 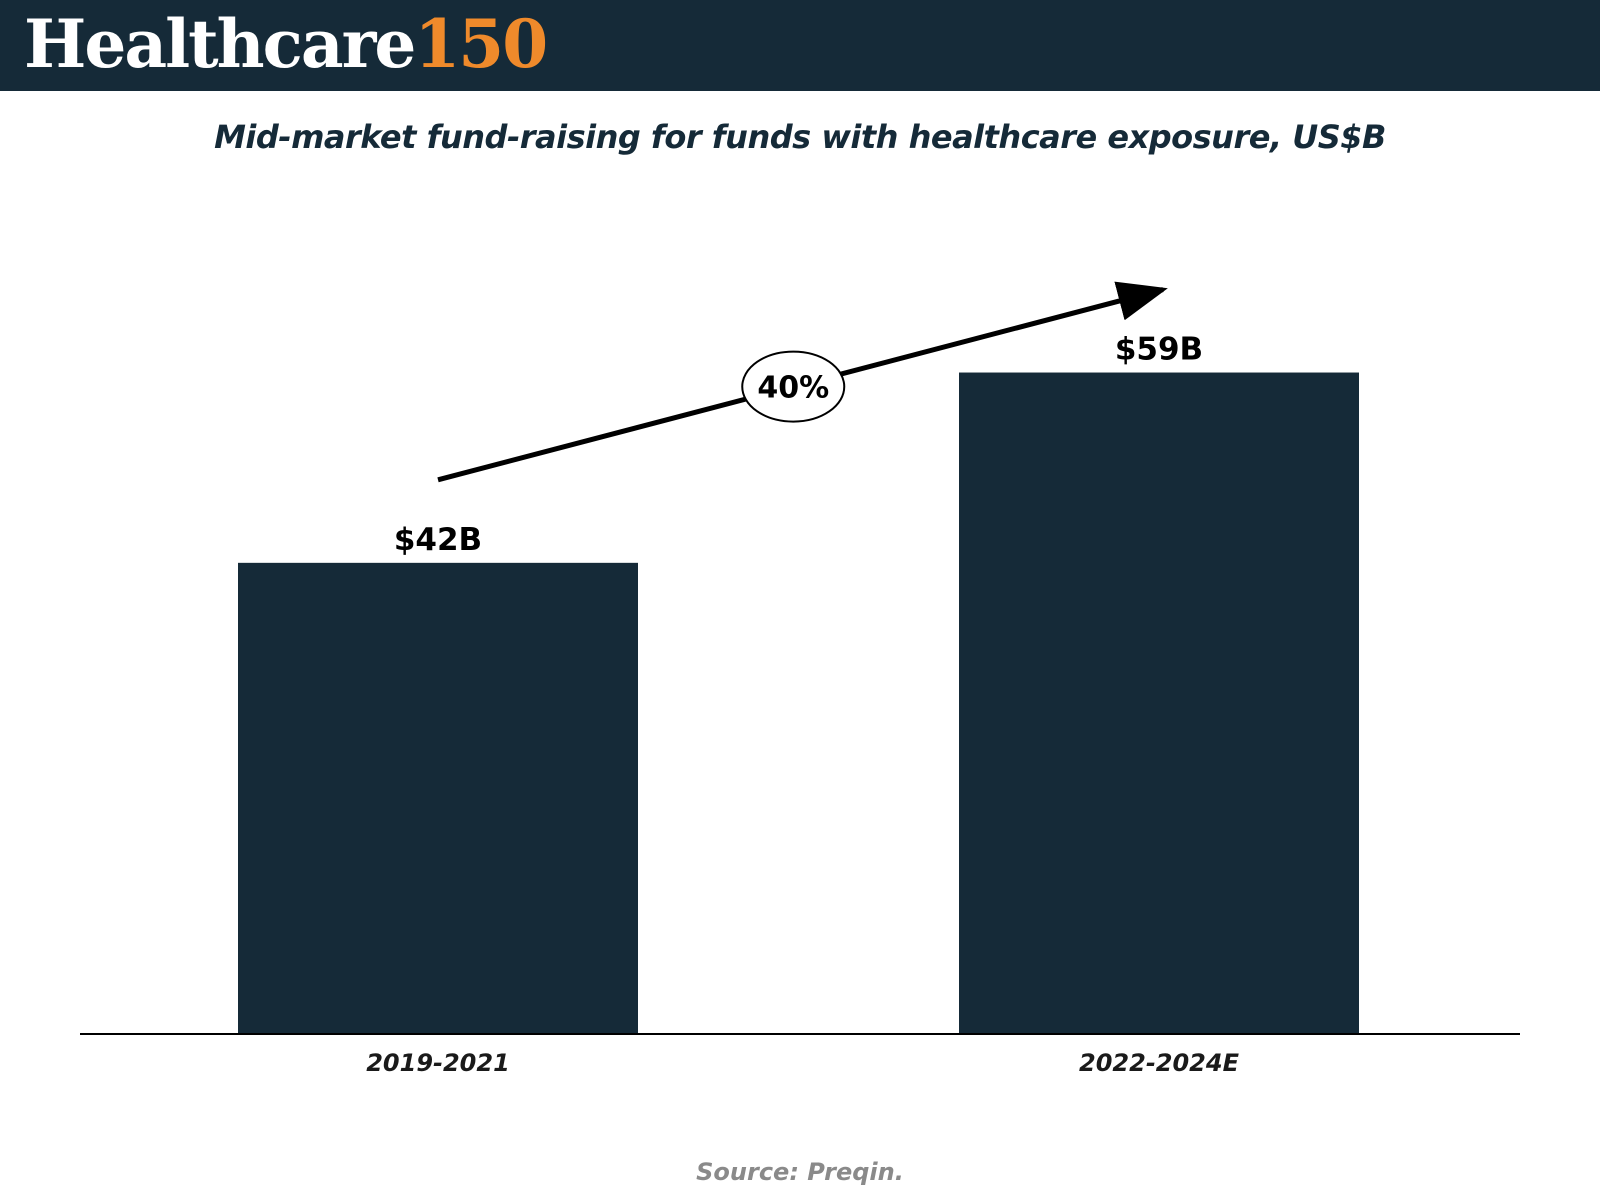 What do you see at coordinates (438, 540) in the screenshot?
I see `data-label-2019-2021: $42B` at bounding box center [438, 540].